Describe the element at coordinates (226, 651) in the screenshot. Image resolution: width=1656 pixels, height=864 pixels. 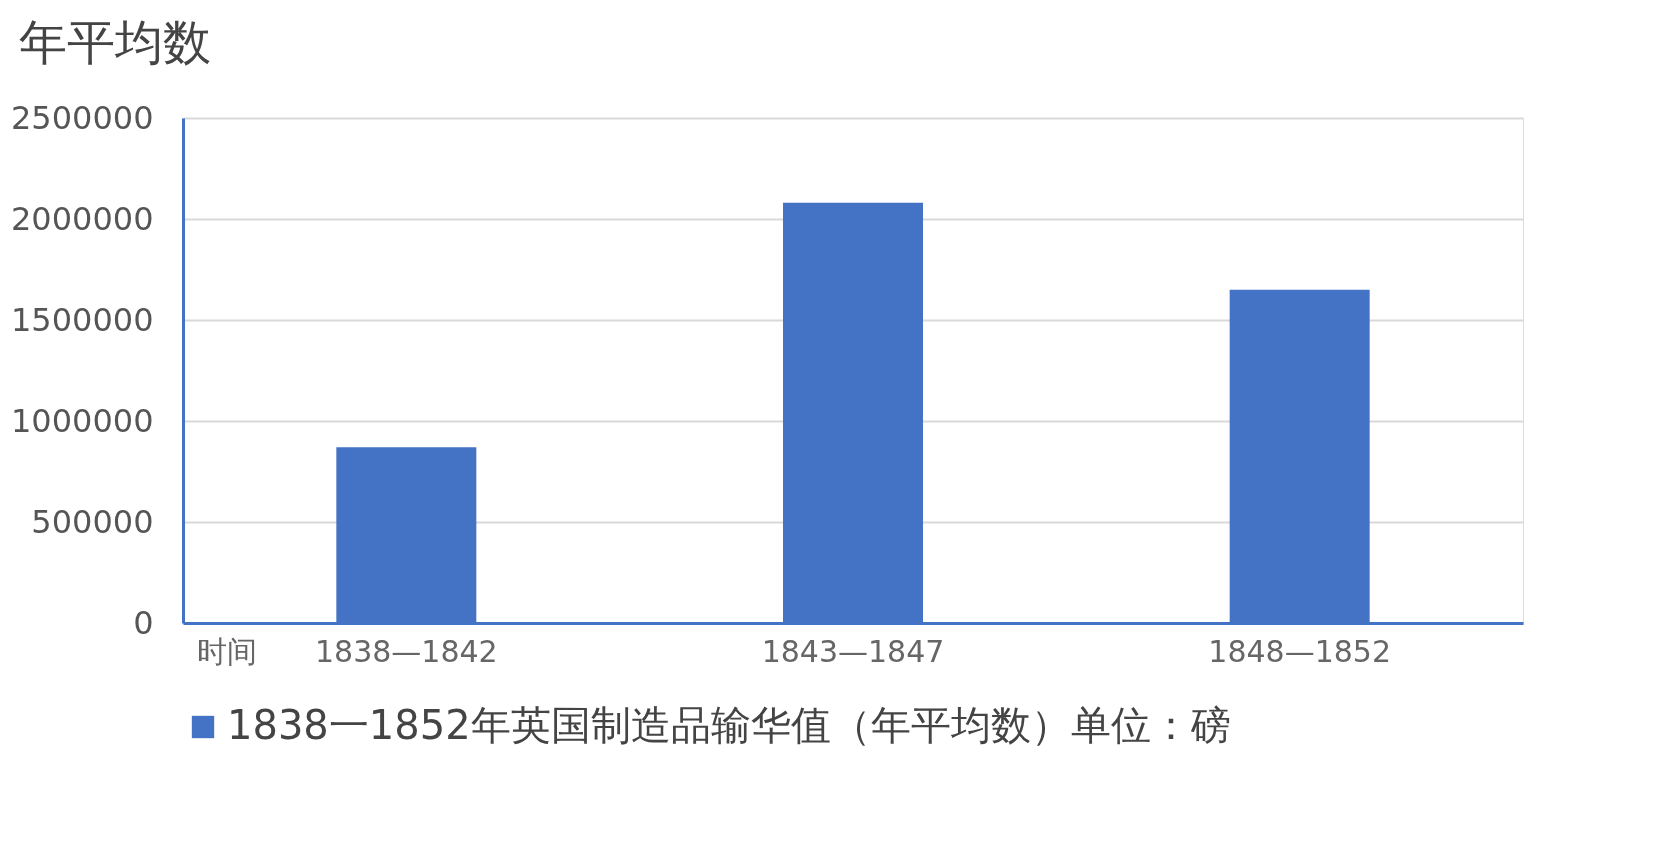
I see `x-axis-title: 时间` at that location.